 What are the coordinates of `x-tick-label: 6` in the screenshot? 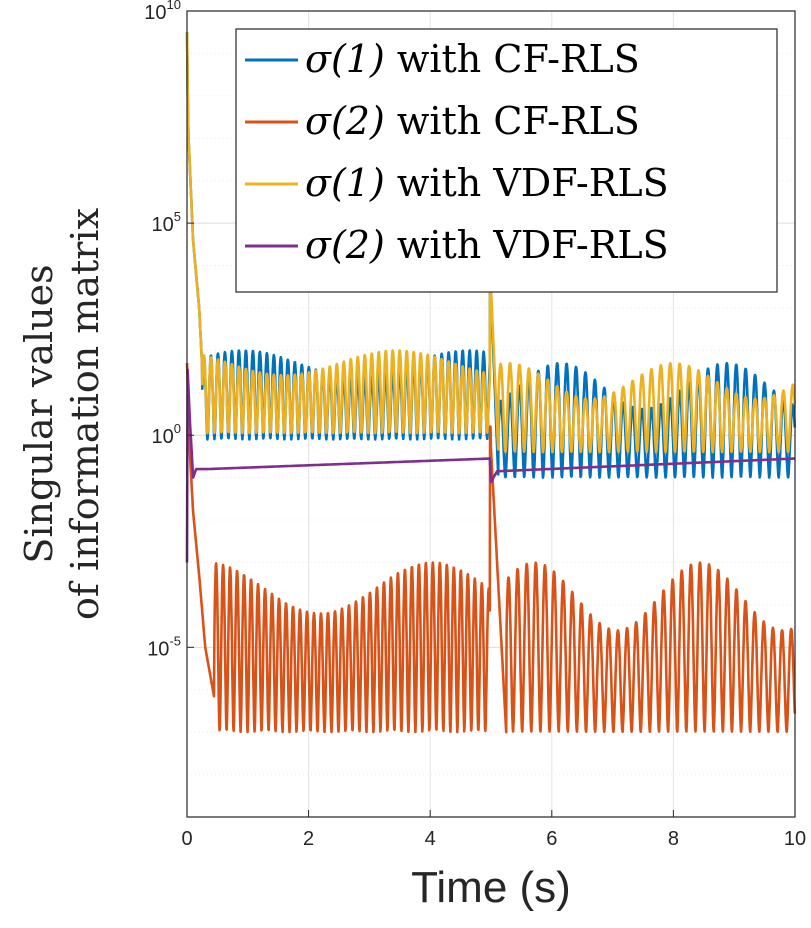 It's located at (551, 839).